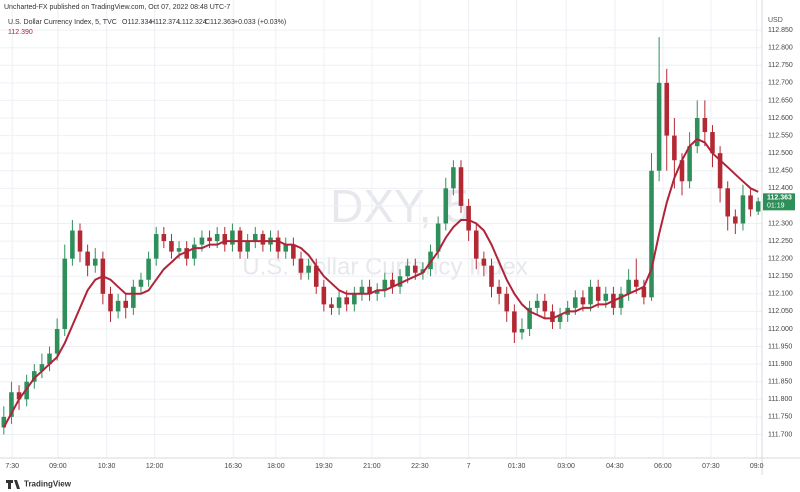  I want to click on y-tick-label: 111.700, so click(780, 434).